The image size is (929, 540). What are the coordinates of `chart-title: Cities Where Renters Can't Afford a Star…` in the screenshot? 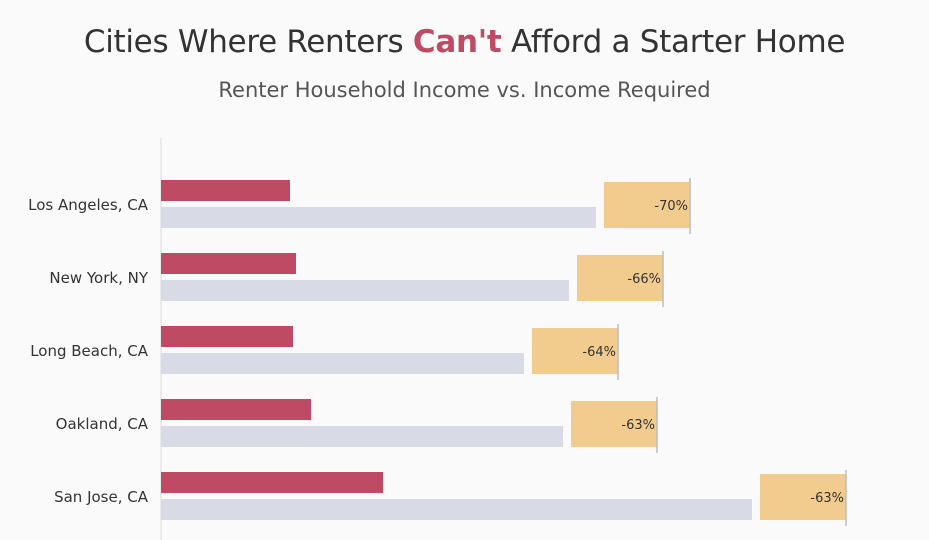 It's located at (464, 42).